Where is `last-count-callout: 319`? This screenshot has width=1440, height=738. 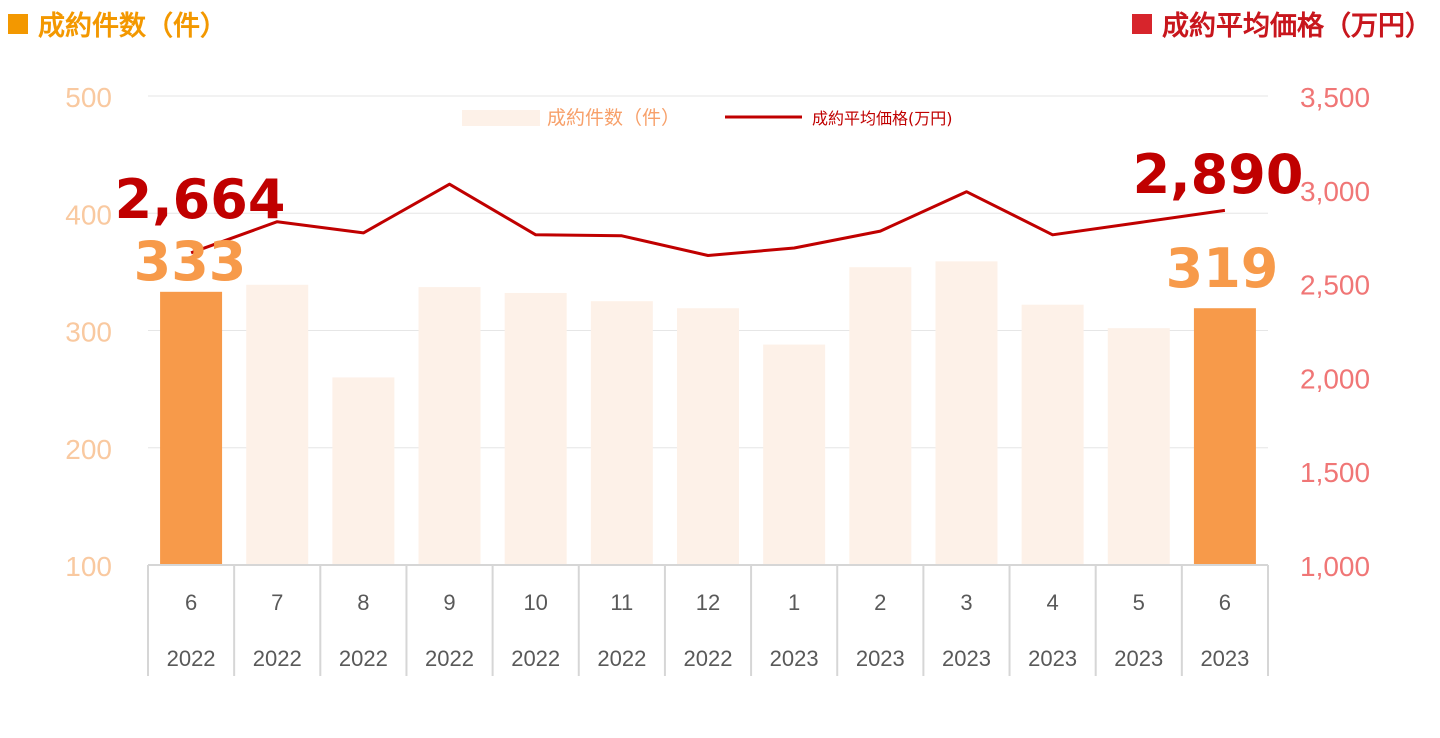
last-count-callout: 319 is located at coordinates (1222, 268).